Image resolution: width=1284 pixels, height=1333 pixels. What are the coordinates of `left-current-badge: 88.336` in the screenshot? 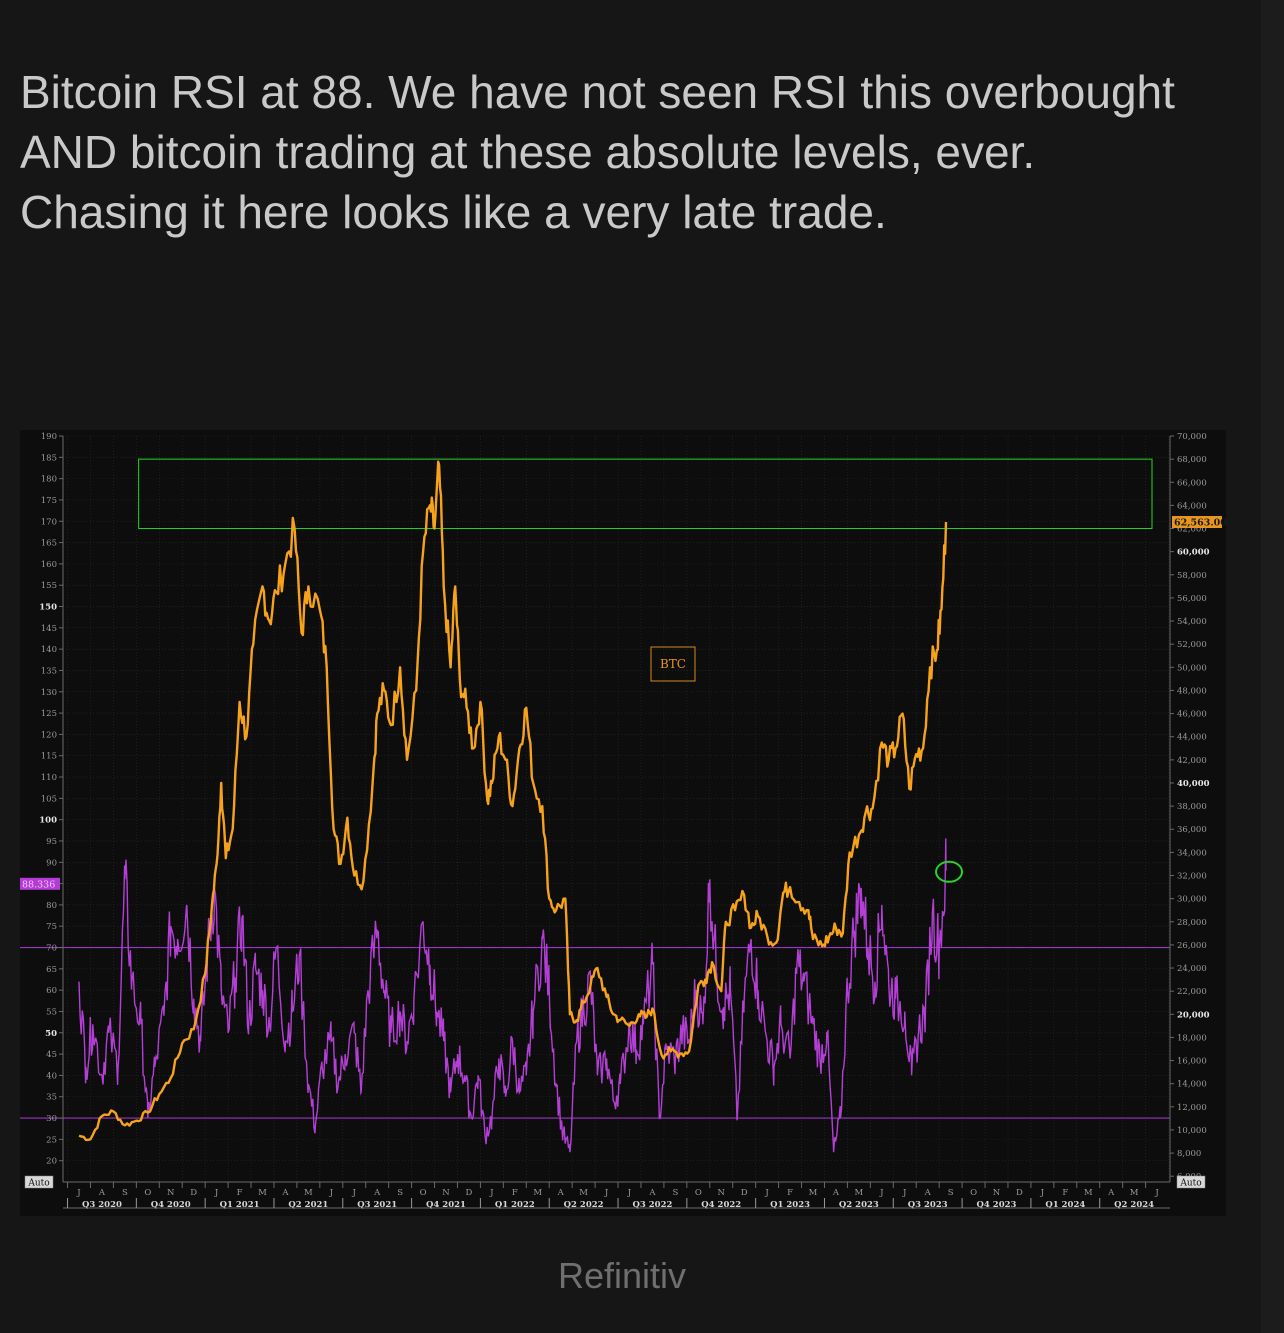 It's located at (40, 883).